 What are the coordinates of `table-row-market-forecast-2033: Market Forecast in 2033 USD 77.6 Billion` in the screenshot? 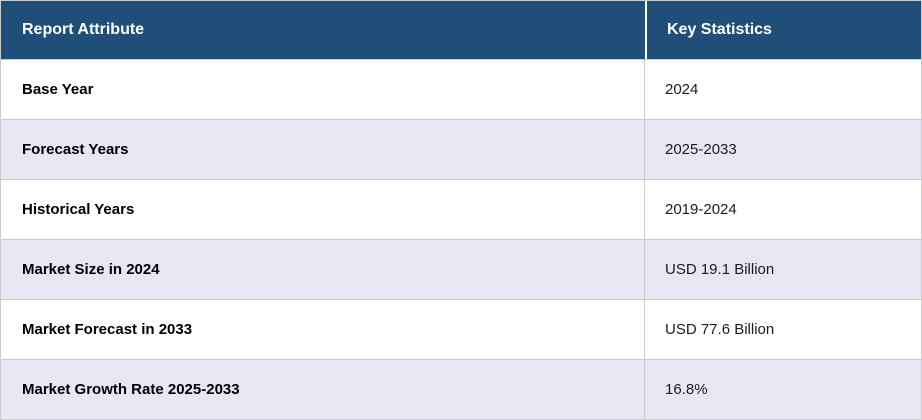 It's located at (461, 329).